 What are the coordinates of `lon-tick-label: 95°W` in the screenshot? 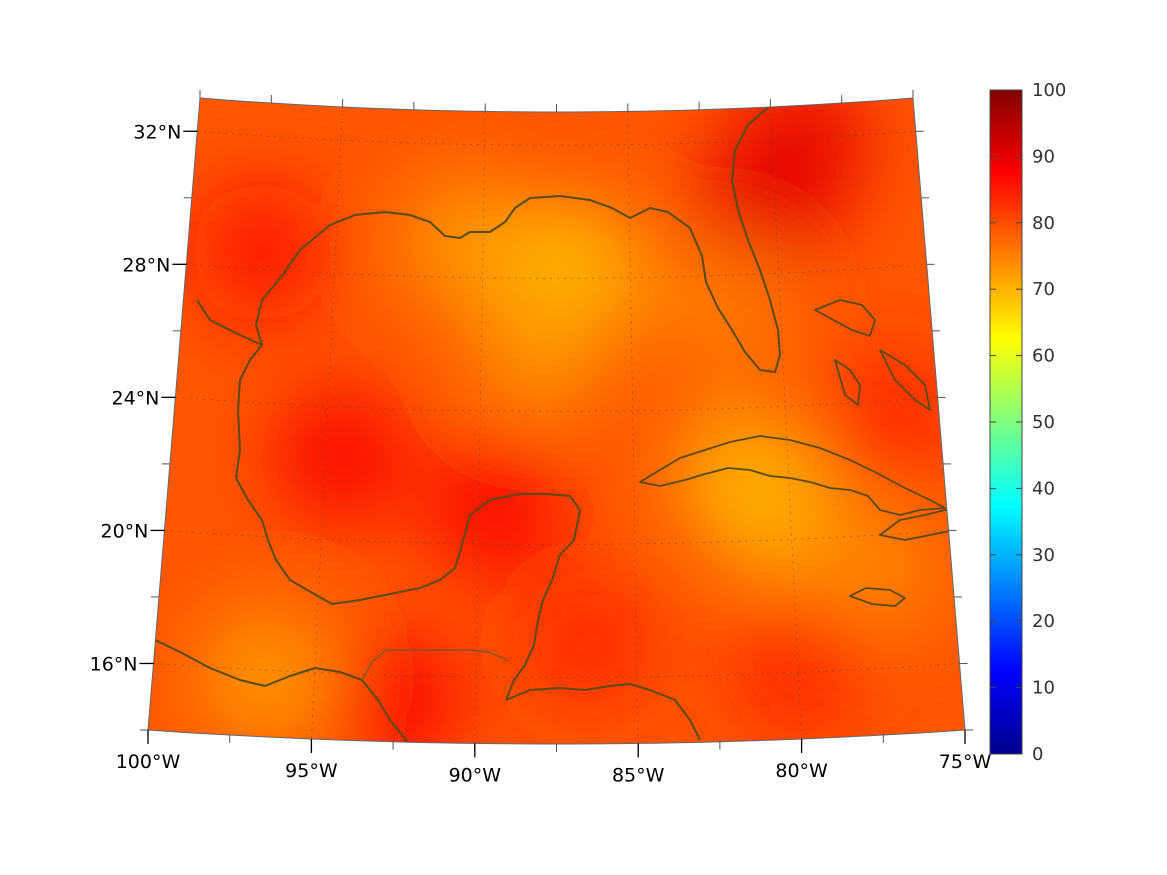 It's located at (311, 771).